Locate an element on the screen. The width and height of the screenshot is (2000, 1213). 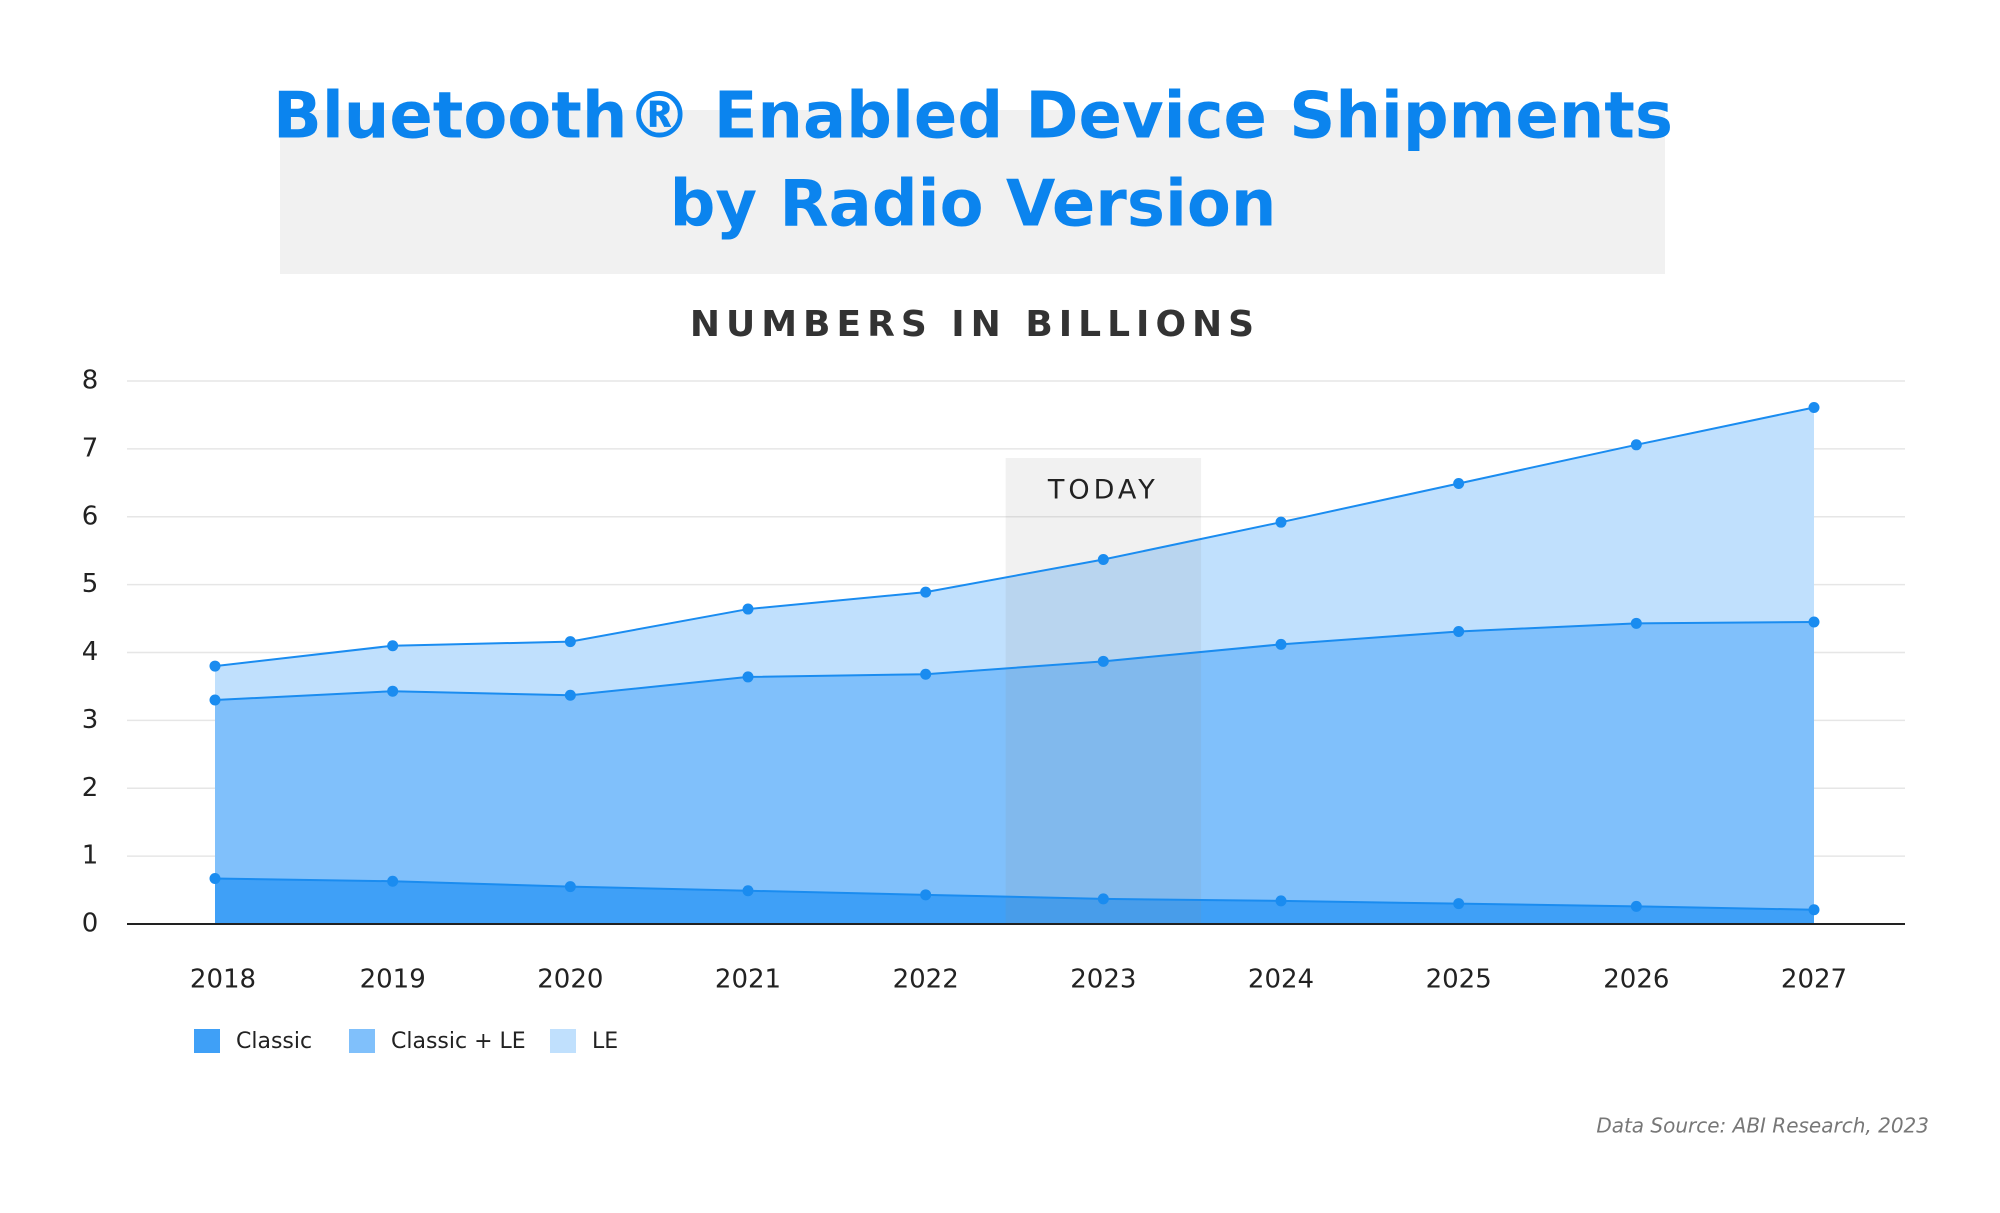
y-tick-label: 7 is located at coordinates (90, 448).